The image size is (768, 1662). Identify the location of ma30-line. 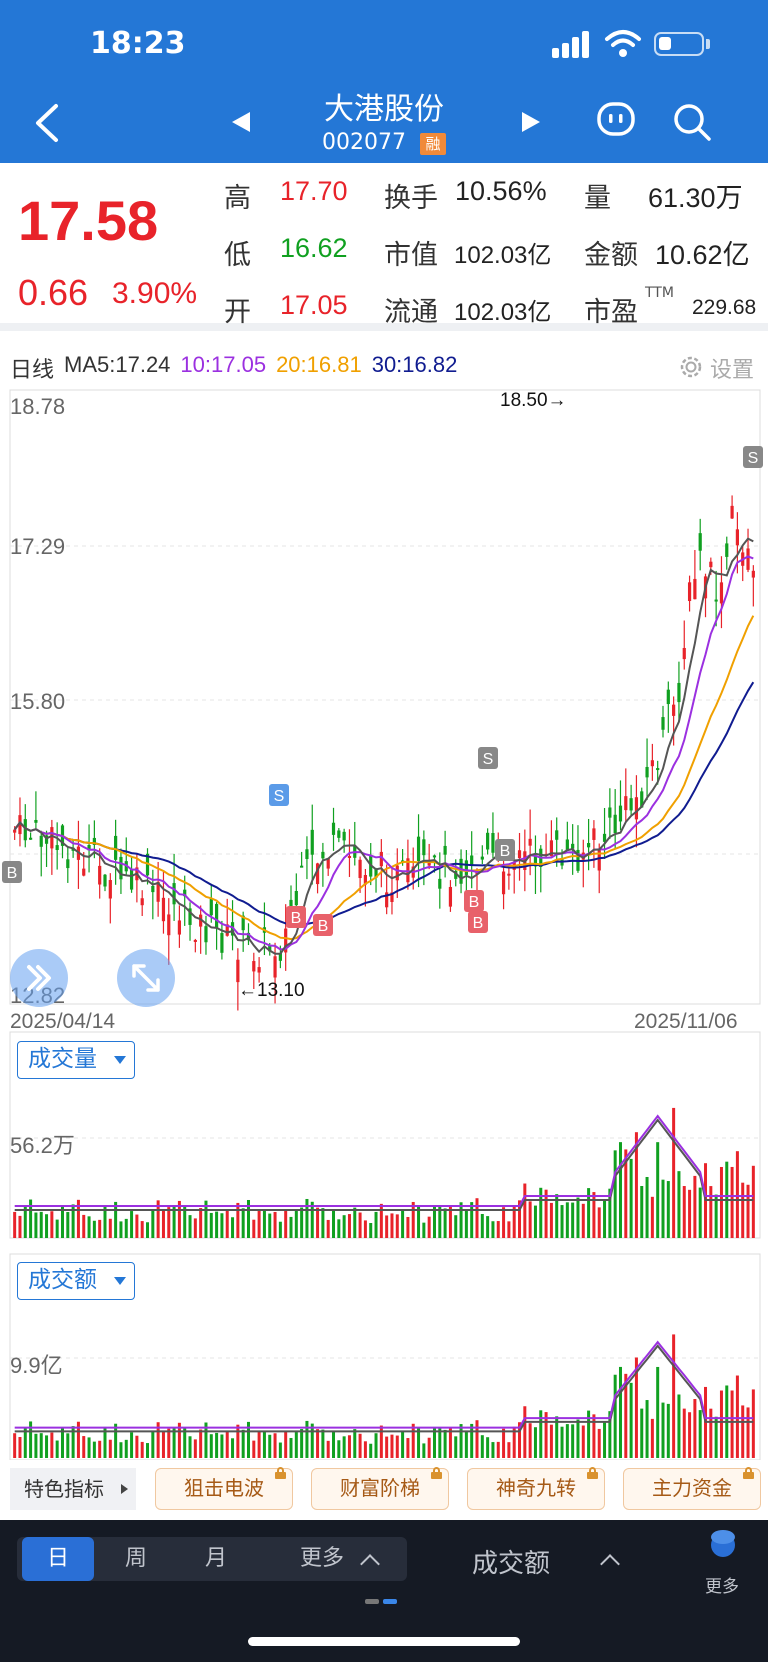
(384, 804).